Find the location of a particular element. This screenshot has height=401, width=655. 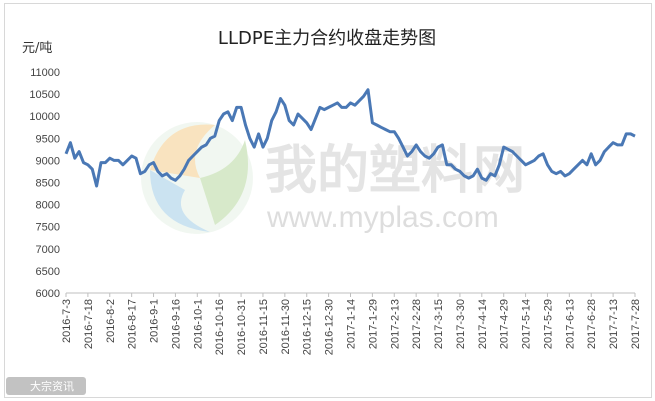

x-tick-label: 2016-12-30 is located at coordinates (330, 327).